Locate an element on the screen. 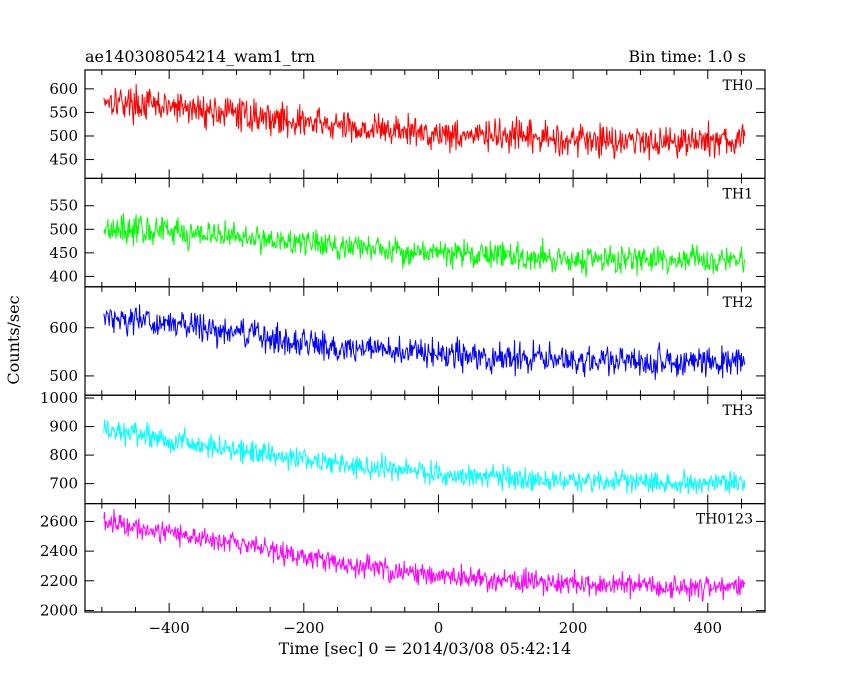 The image size is (850, 680). panel-th0123: 2000 2200 2400 2600 TH0123 is located at coordinates (403, 561).